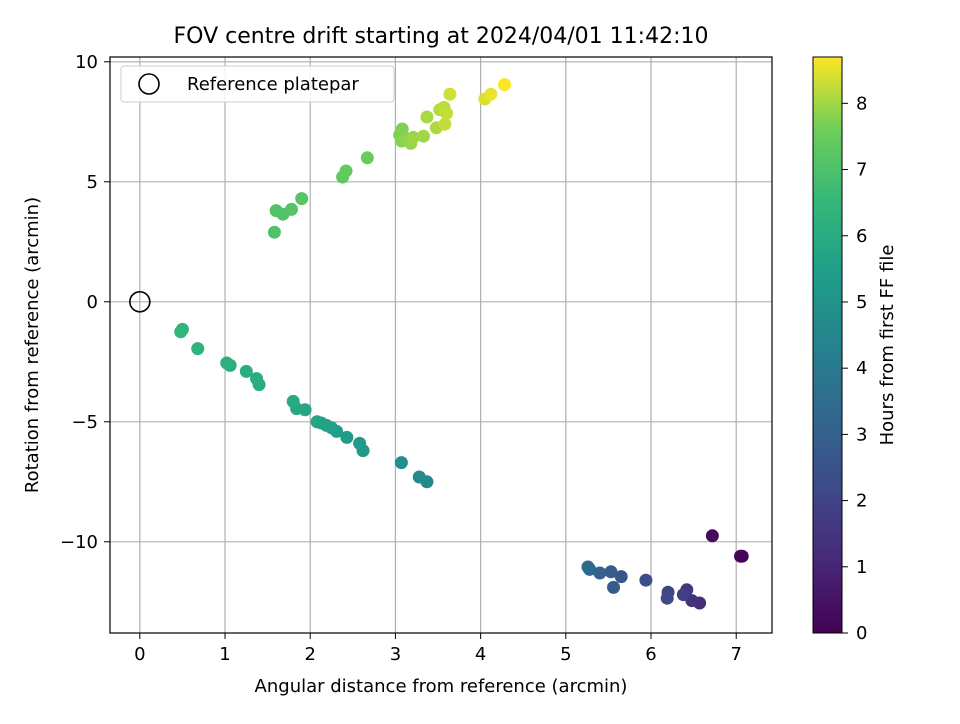 Image resolution: width=960 pixels, height=724 pixels. What do you see at coordinates (273, 84) in the screenshot?
I see `legend-entry-reference: Reference platepar` at bounding box center [273, 84].